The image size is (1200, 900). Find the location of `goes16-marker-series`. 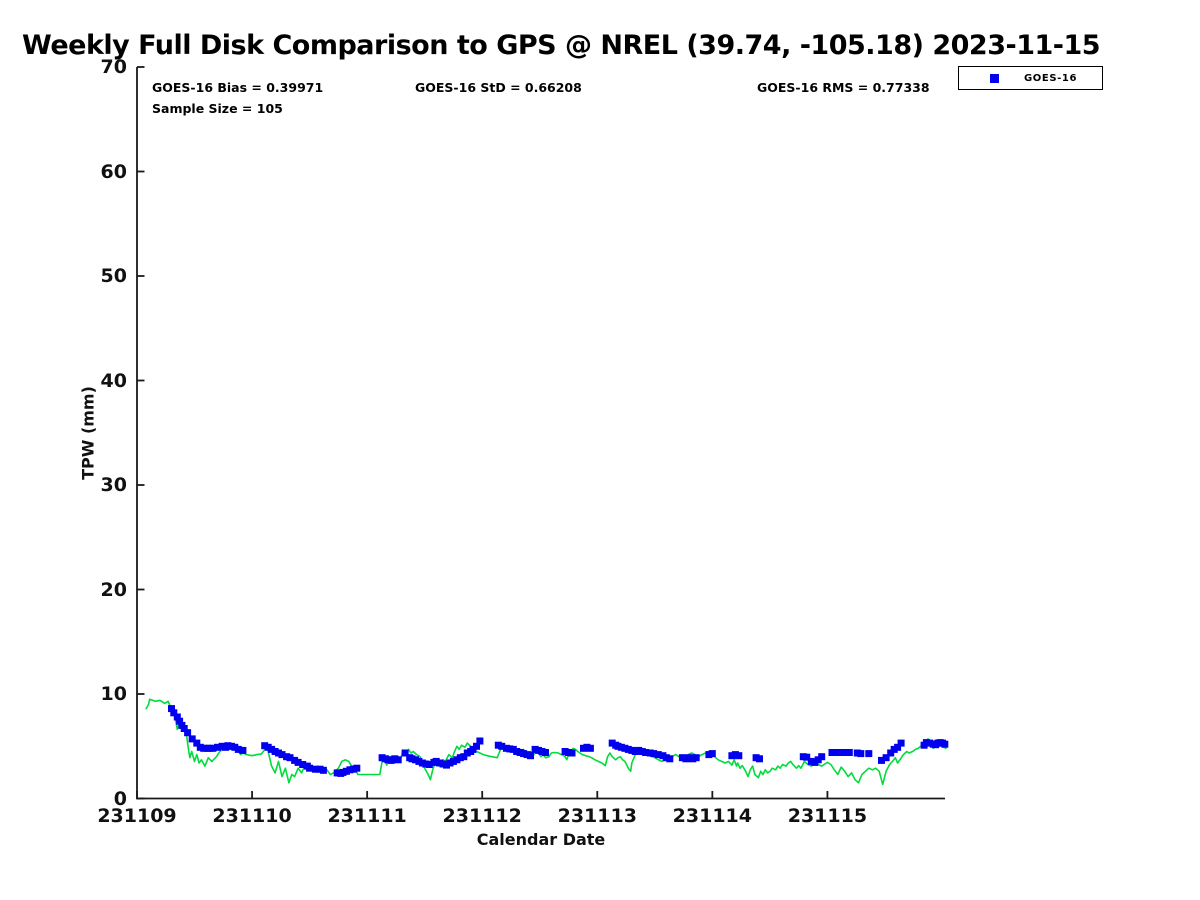

goes16-marker-series is located at coordinates (558, 741).